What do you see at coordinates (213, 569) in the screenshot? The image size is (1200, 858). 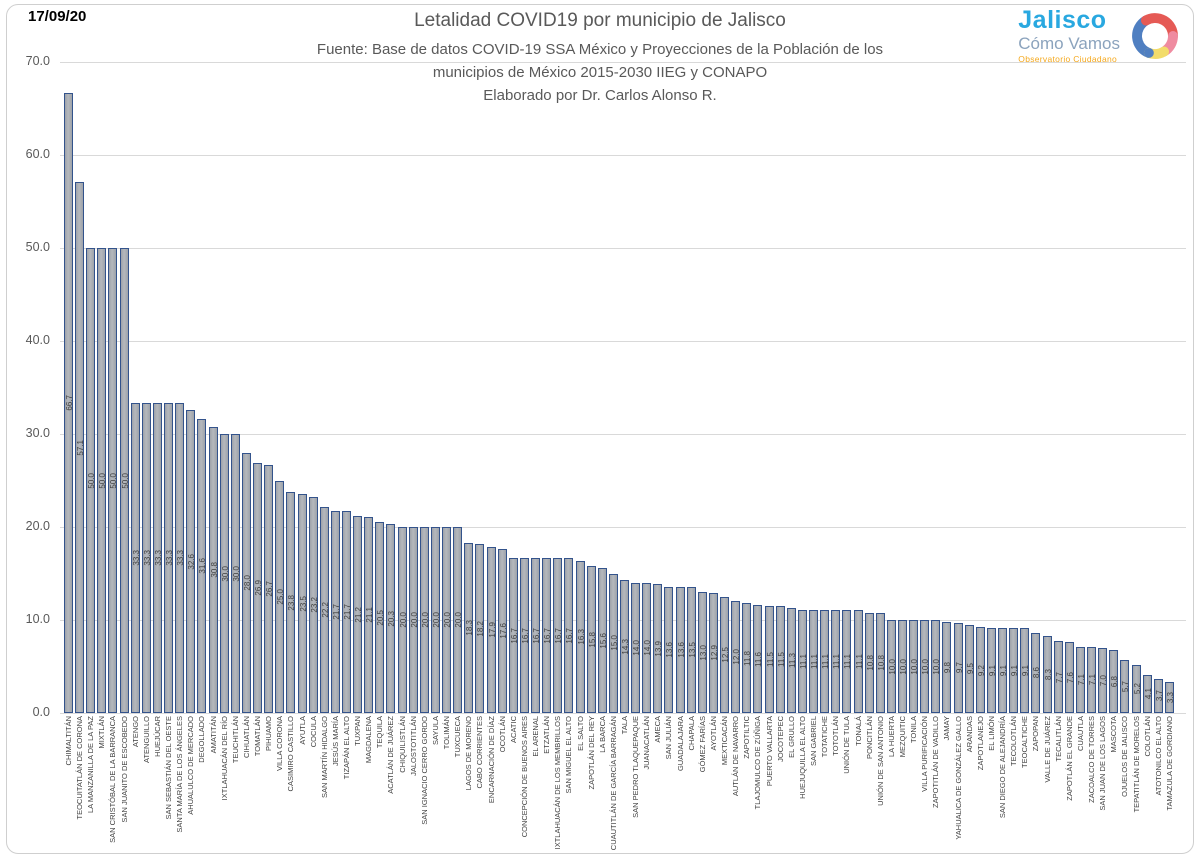 I see `bar: 30.8` at bounding box center [213, 569].